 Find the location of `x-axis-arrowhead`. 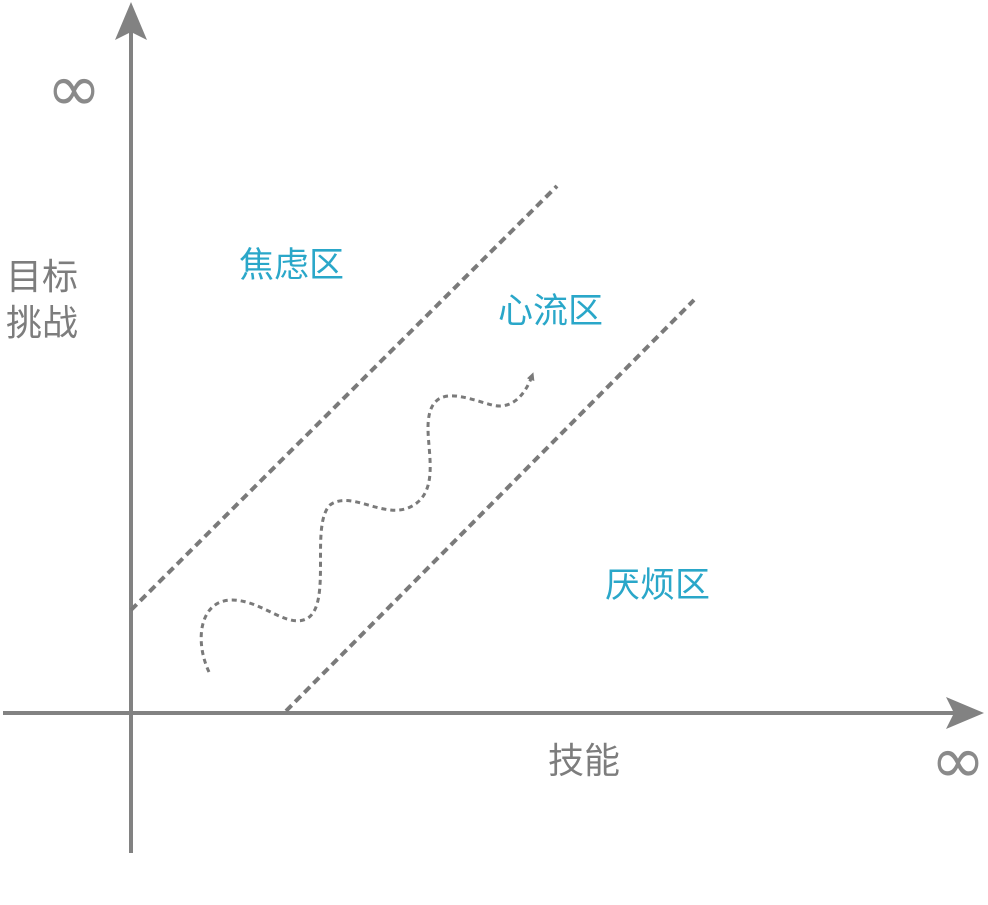

x-axis-arrowhead is located at coordinates (965, 713).